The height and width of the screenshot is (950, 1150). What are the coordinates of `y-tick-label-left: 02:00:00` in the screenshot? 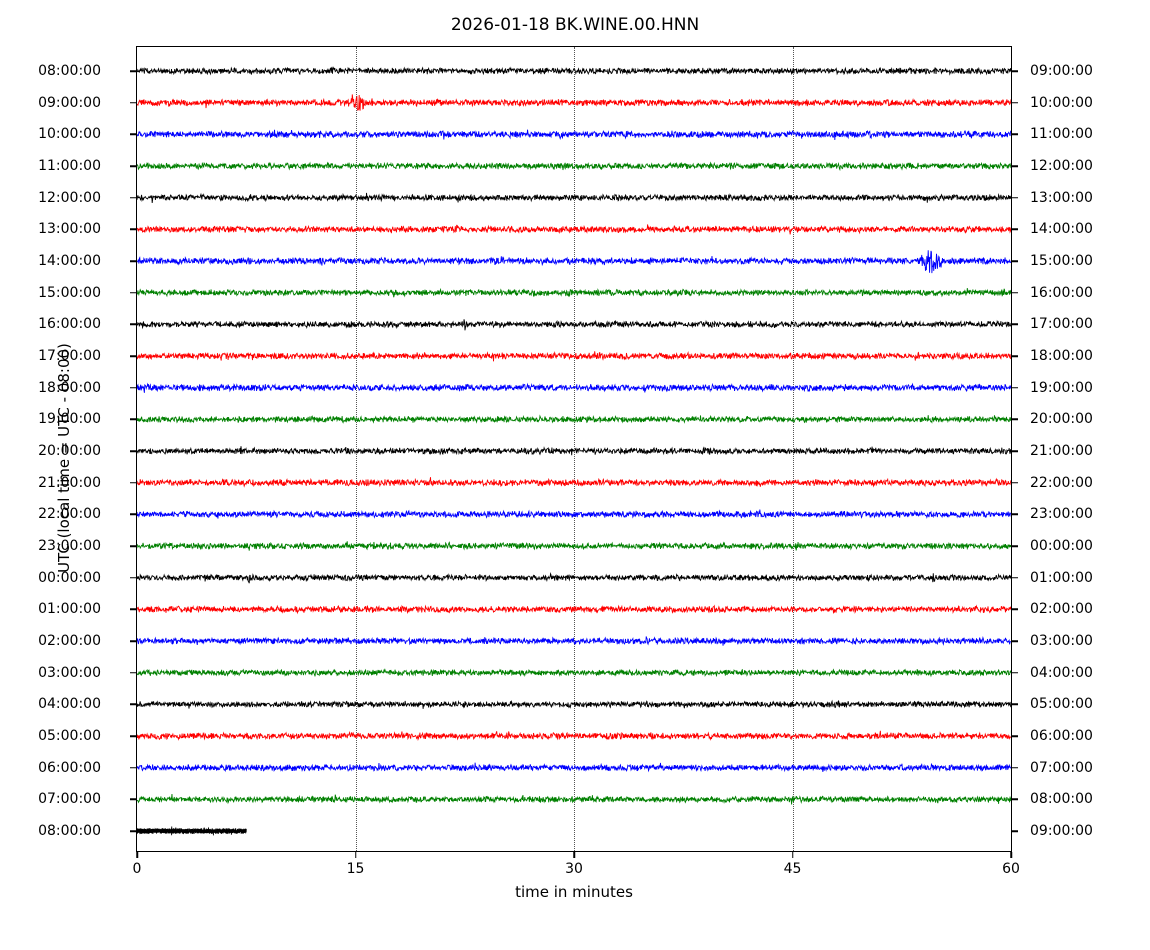 It's located at (69, 641).